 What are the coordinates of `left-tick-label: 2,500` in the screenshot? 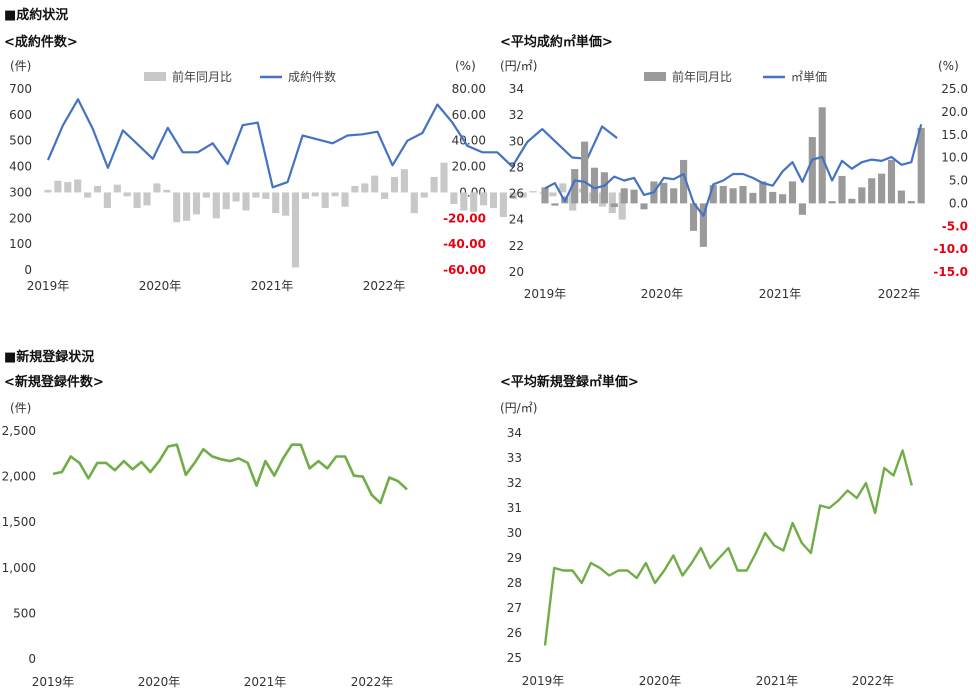 It's located at (19, 431).